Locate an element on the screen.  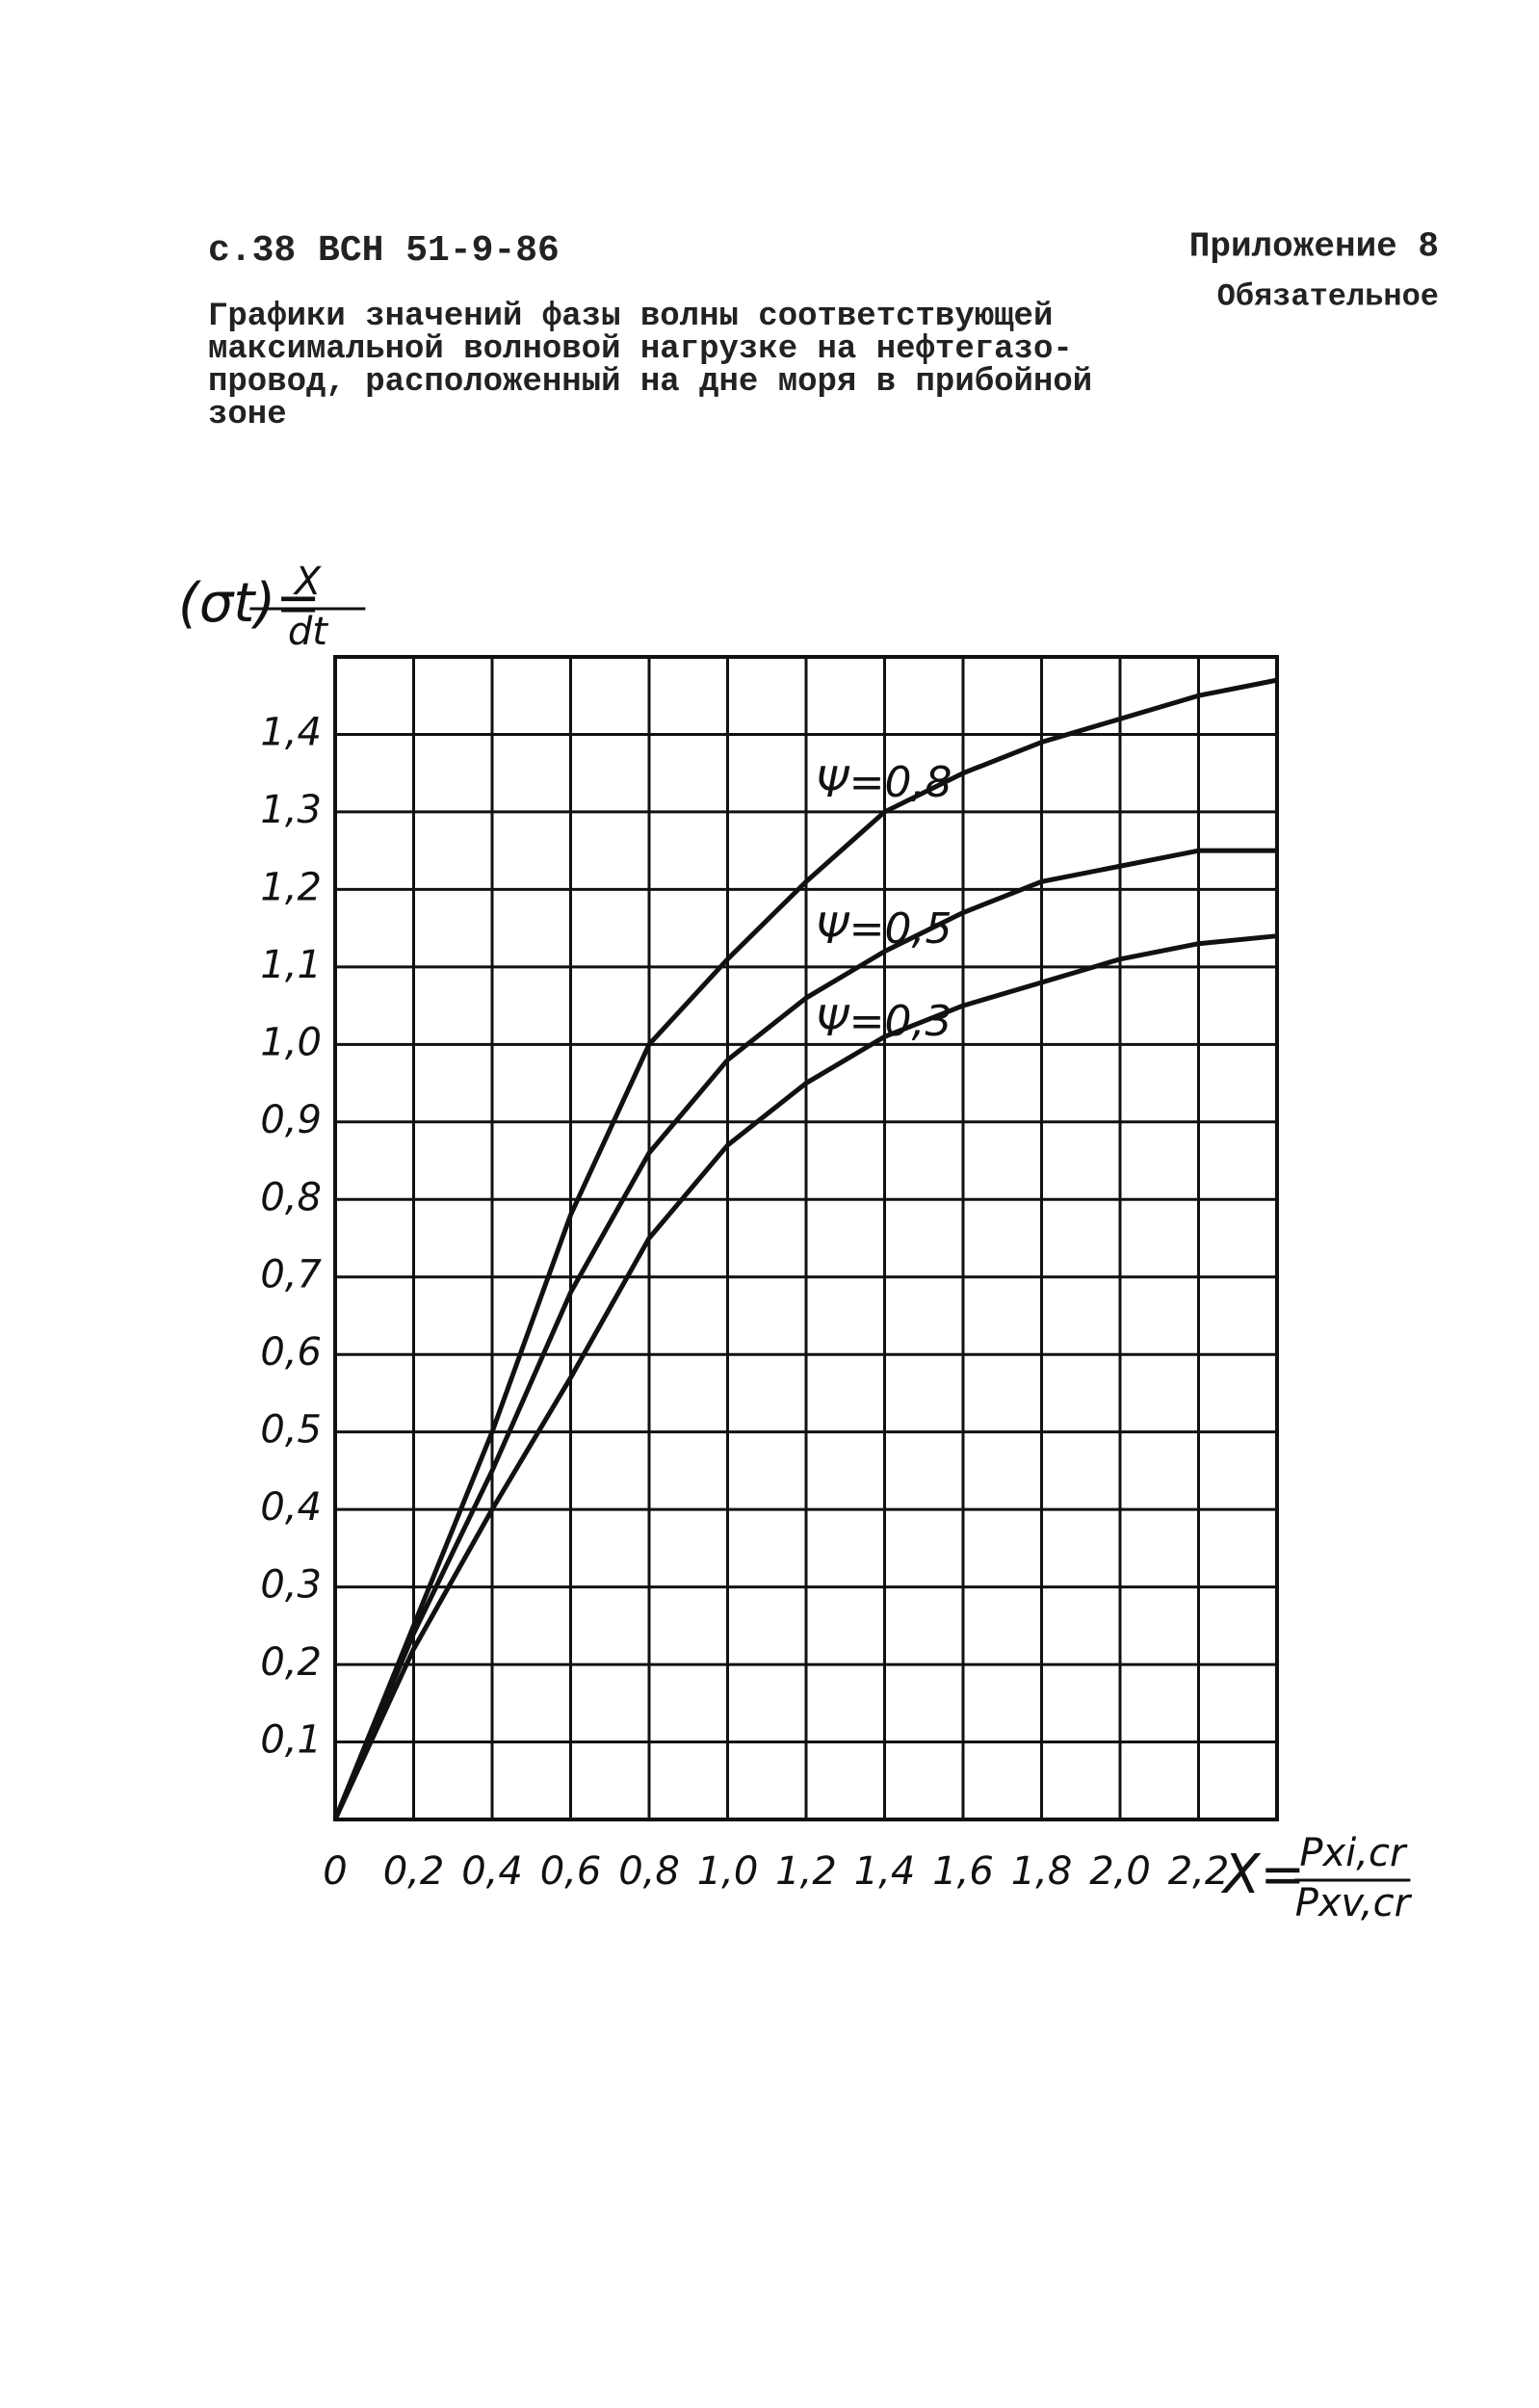
axis-label-num: X is located at coordinates (308, 582).